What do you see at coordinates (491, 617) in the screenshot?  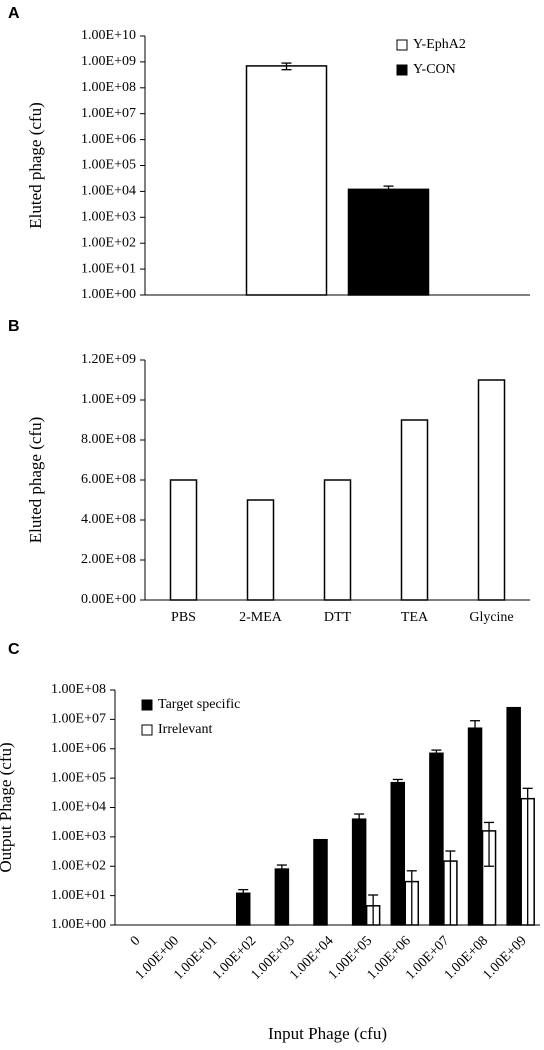 I see `x-tick-label: Glycine` at bounding box center [491, 617].